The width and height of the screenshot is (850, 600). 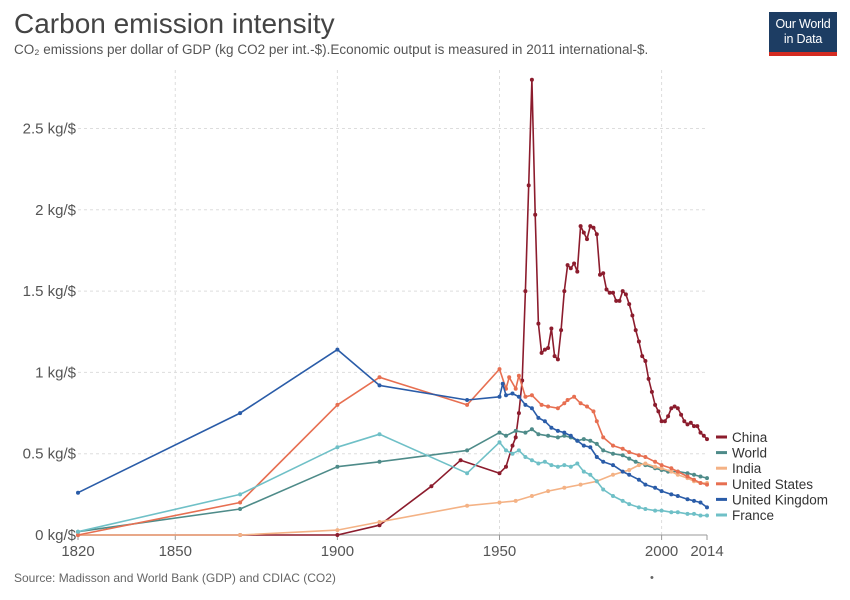 What do you see at coordinates (499, 551) in the screenshot?
I see `x-tick-label: 1950` at bounding box center [499, 551].